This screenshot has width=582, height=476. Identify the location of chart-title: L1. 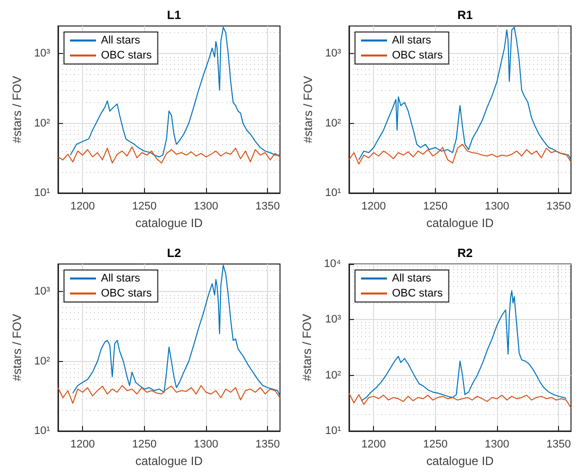
(174, 15).